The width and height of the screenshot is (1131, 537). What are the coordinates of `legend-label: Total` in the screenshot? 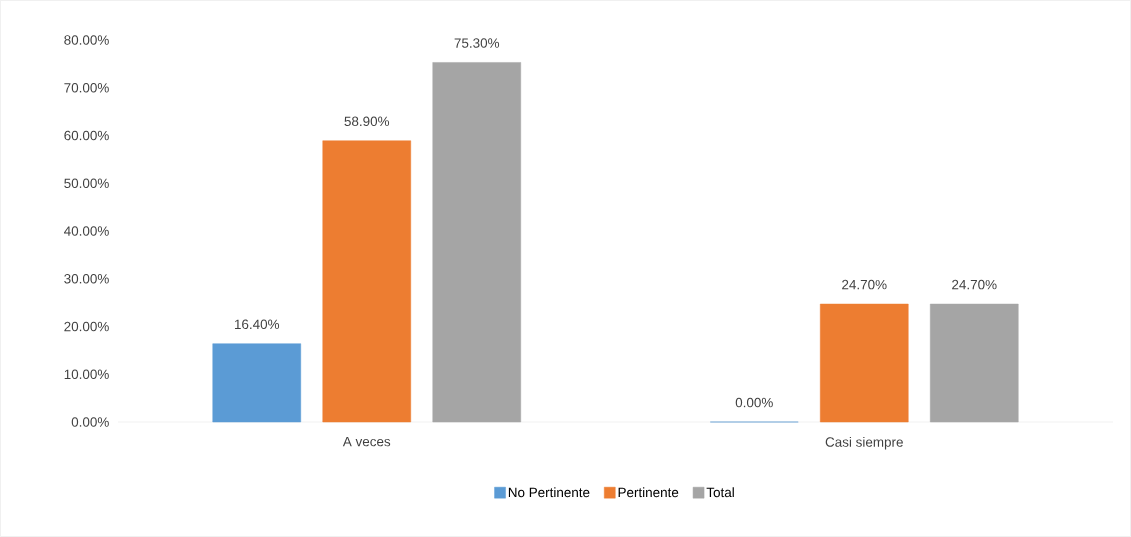 It's located at (720, 492).